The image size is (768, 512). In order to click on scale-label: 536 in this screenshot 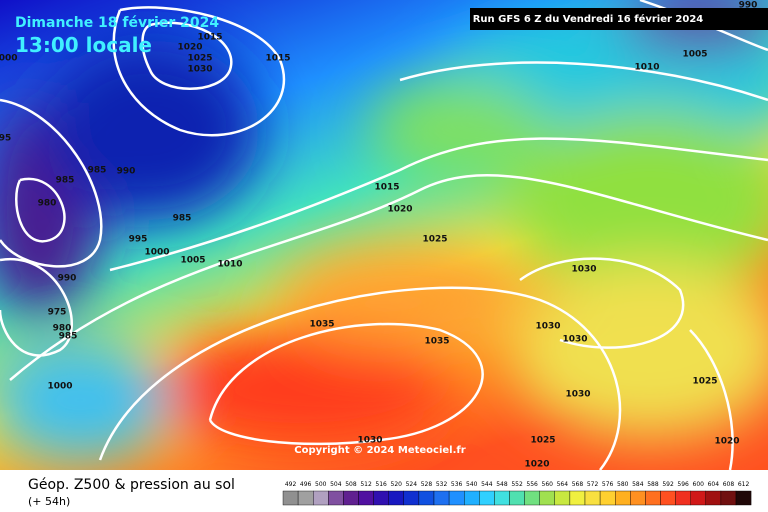, I will do `click(457, 484)`.